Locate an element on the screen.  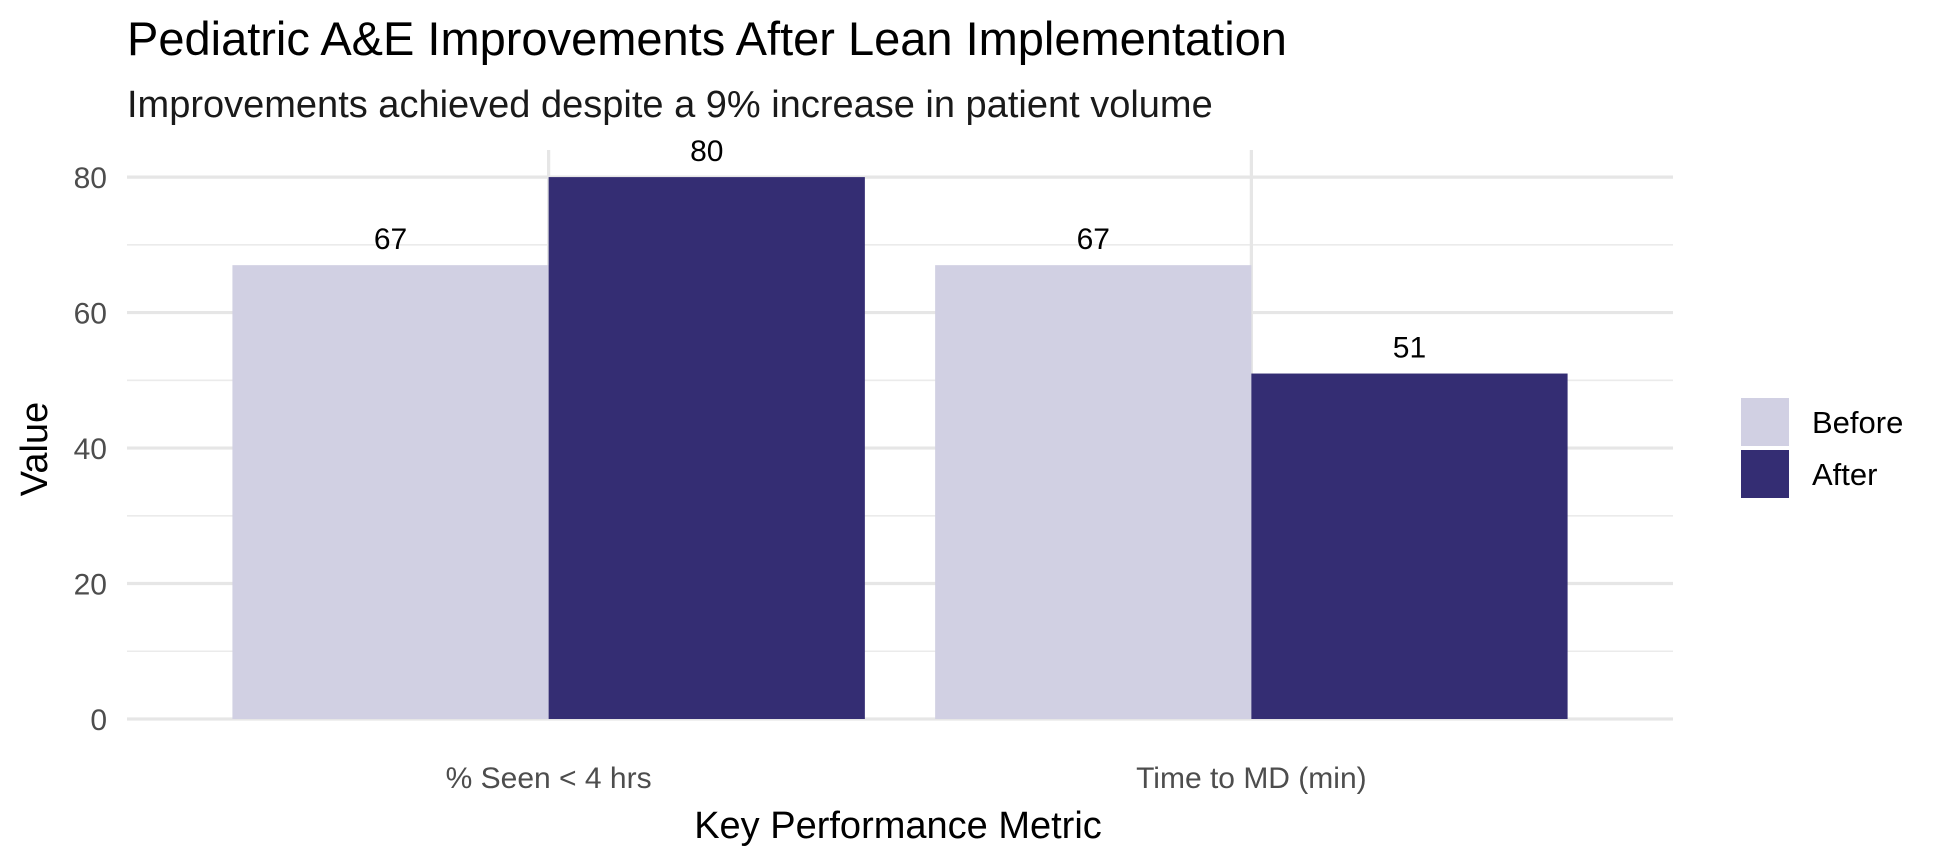
y-tick-label: 0 is located at coordinates (98, 720).